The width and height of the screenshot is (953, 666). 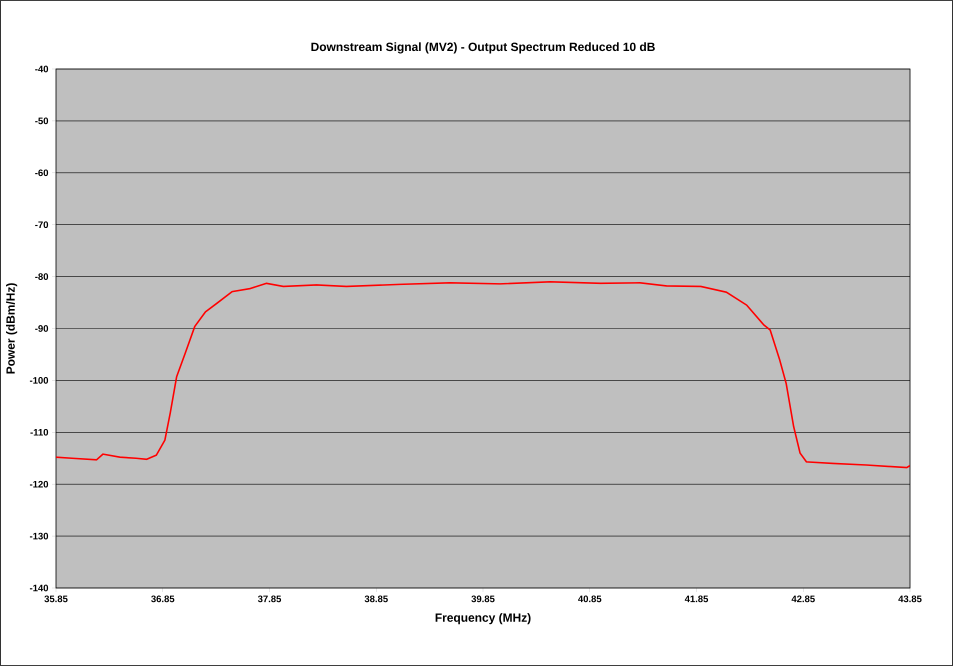 I want to click on y-tick-label: -50, so click(x=41, y=121).